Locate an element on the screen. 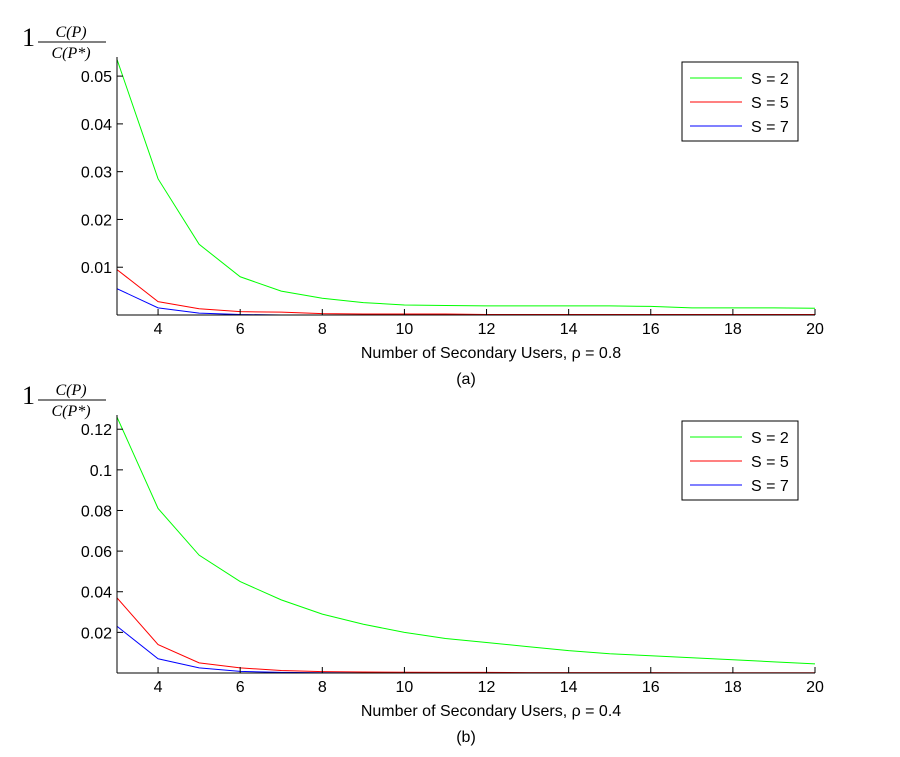 The height and width of the screenshot is (757, 900). y-tick-label: 0.03 is located at coordinates (96, 173).